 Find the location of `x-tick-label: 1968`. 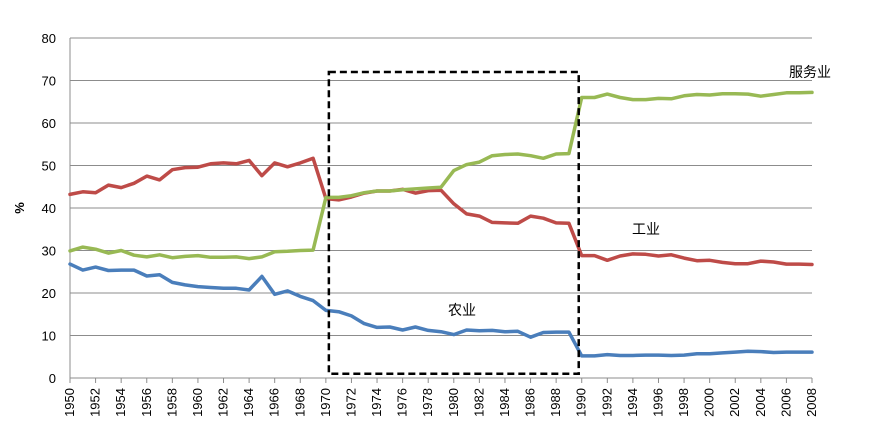

x-tick-label: 1968 is located at coordinates (299, 402).